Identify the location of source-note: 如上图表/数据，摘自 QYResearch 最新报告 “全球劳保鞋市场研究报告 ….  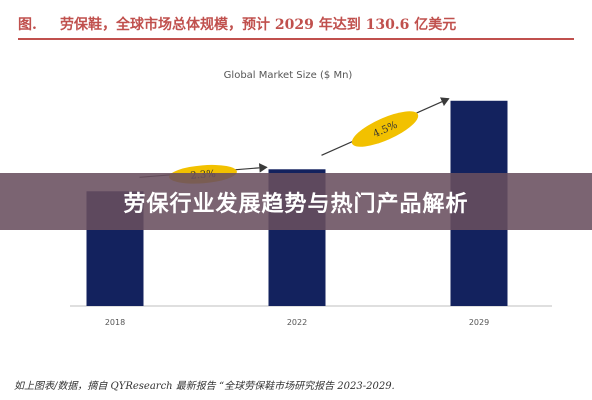
(204, 386).